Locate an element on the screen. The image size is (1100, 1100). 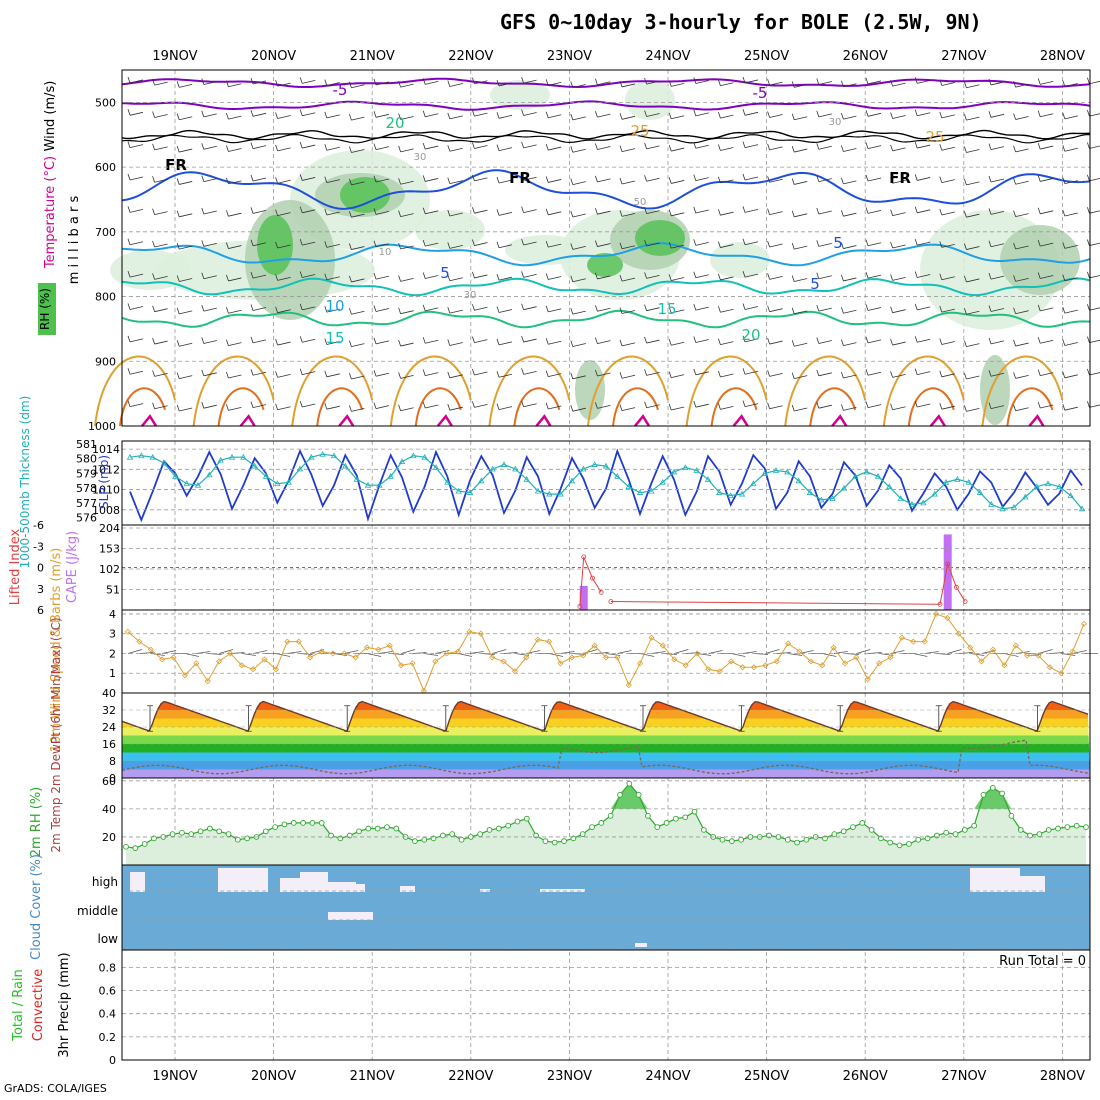
temp-contour-minus5-upper is located at coordinates (606, 83).